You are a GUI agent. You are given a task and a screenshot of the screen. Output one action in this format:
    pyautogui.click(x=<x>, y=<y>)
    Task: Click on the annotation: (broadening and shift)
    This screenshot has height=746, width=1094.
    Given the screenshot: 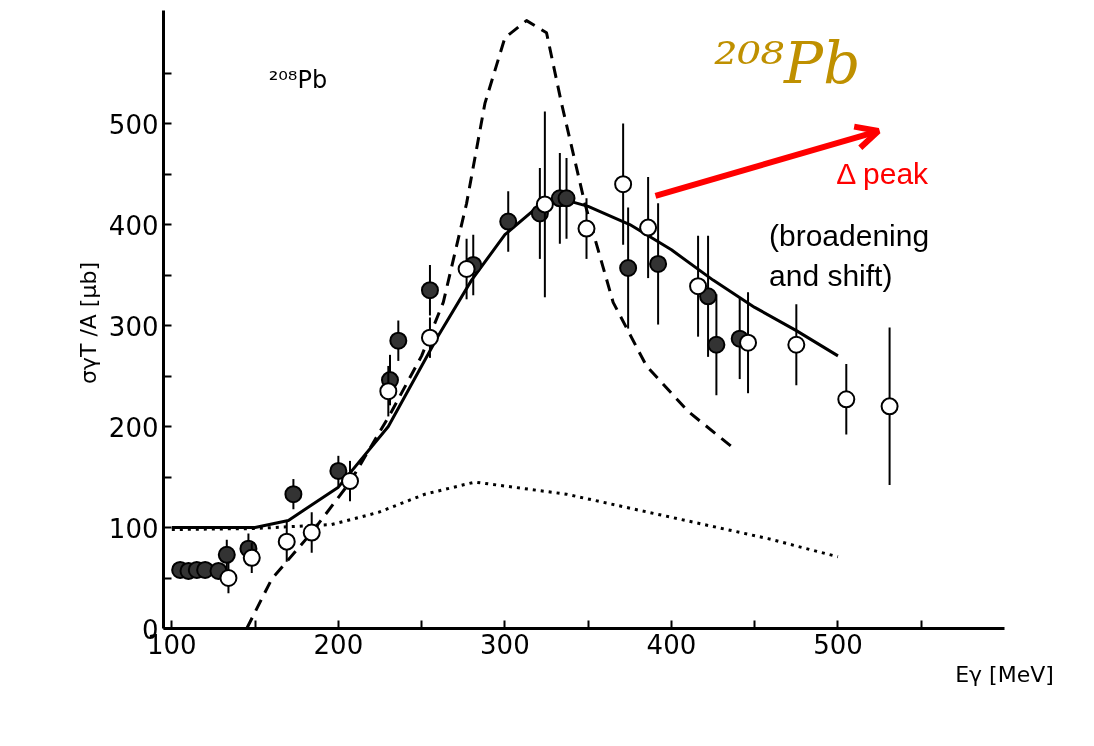 What is the action you would take?
    pyautogui.click(x=849, y=255)
    